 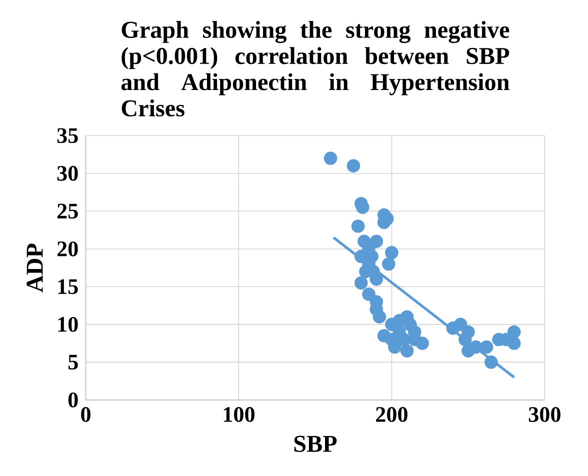 I want to click on y-tick-label: 25, so click(x=67, y=211).